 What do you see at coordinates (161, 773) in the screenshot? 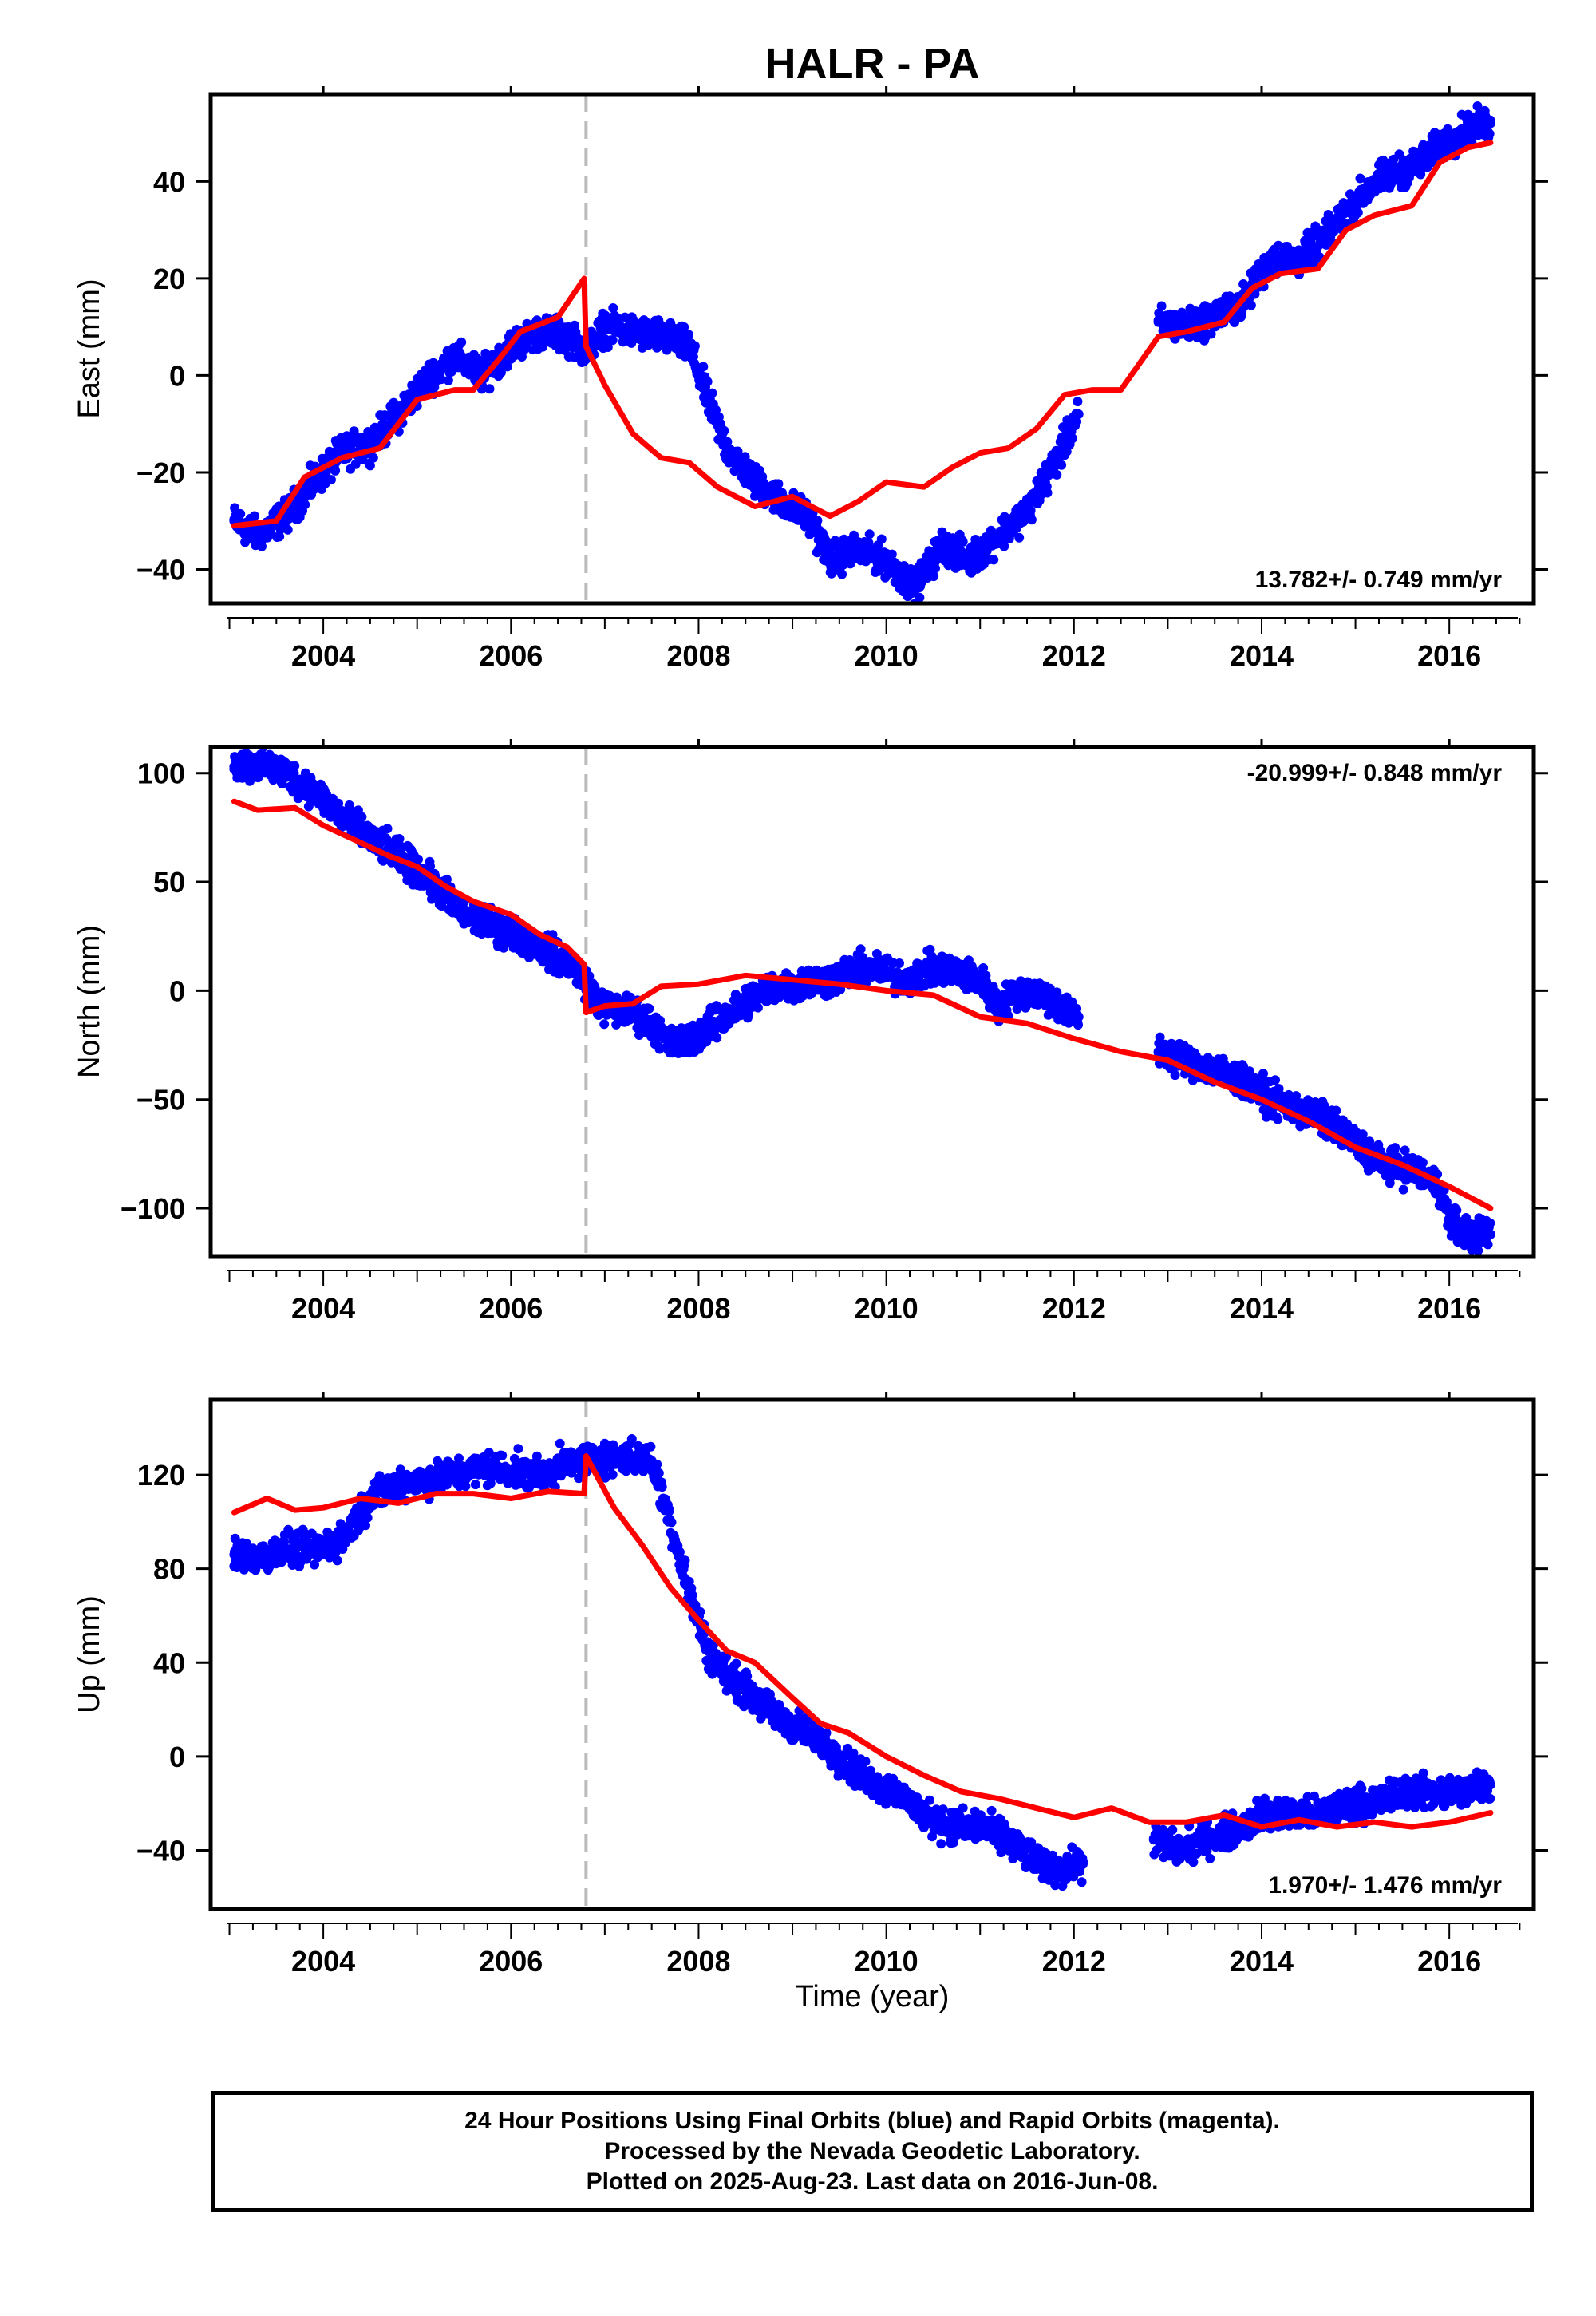
I see `y-tick-label: 100` at bounding box center [161, 773].